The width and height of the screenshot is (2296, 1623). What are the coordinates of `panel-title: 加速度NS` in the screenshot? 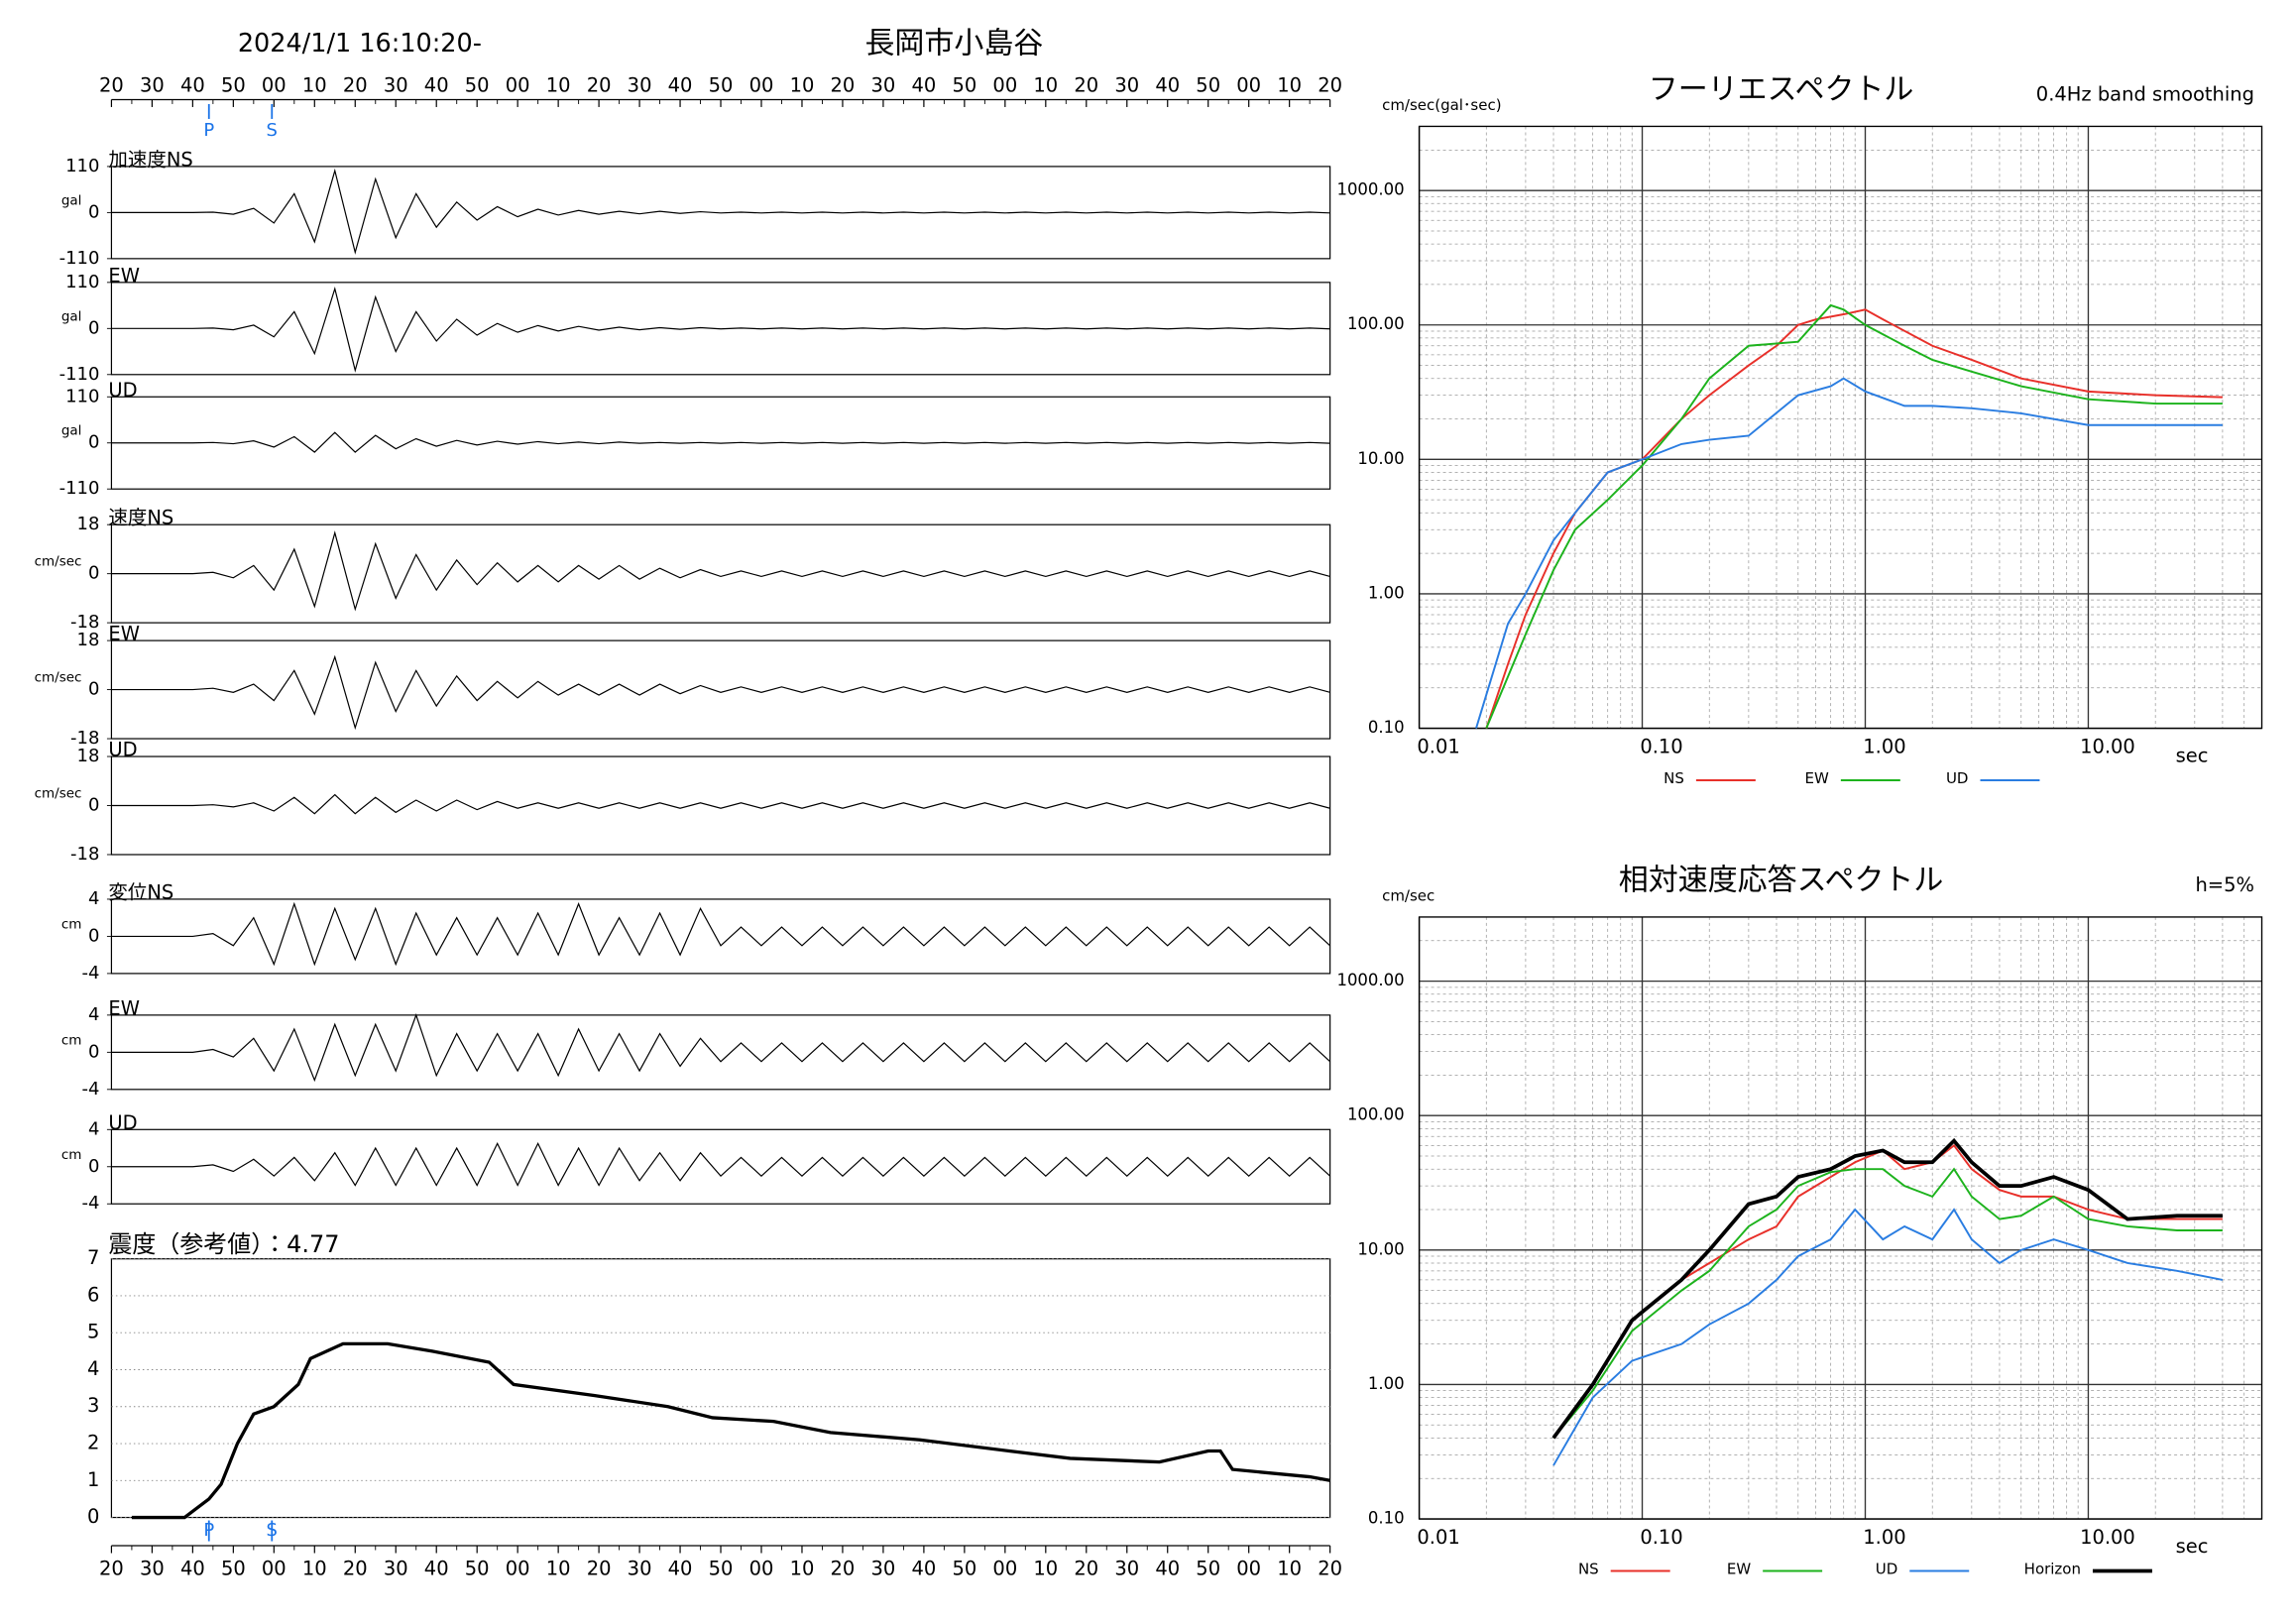 It's located at (150, 159).